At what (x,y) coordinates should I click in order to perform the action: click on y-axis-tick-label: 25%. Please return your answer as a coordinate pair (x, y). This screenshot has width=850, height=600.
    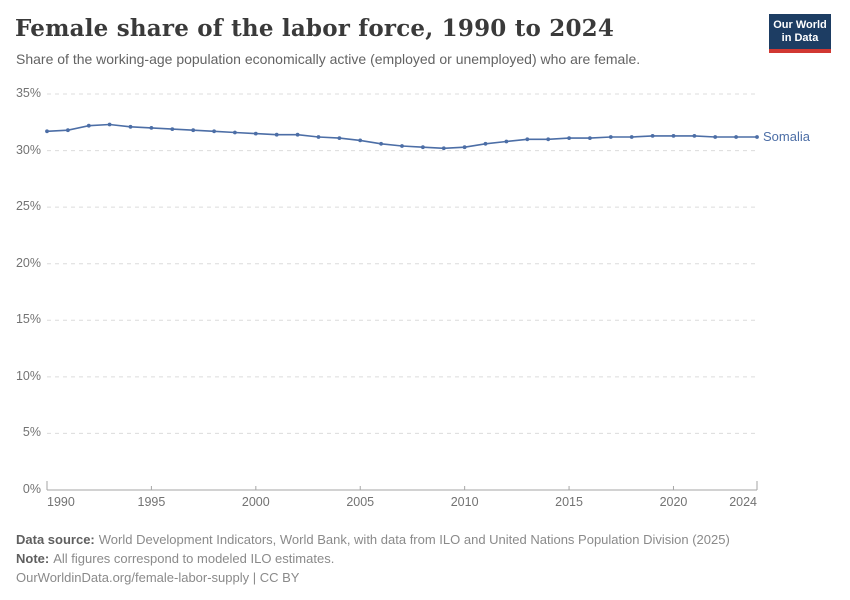
    Looking at the image, I should click on (28, 206).